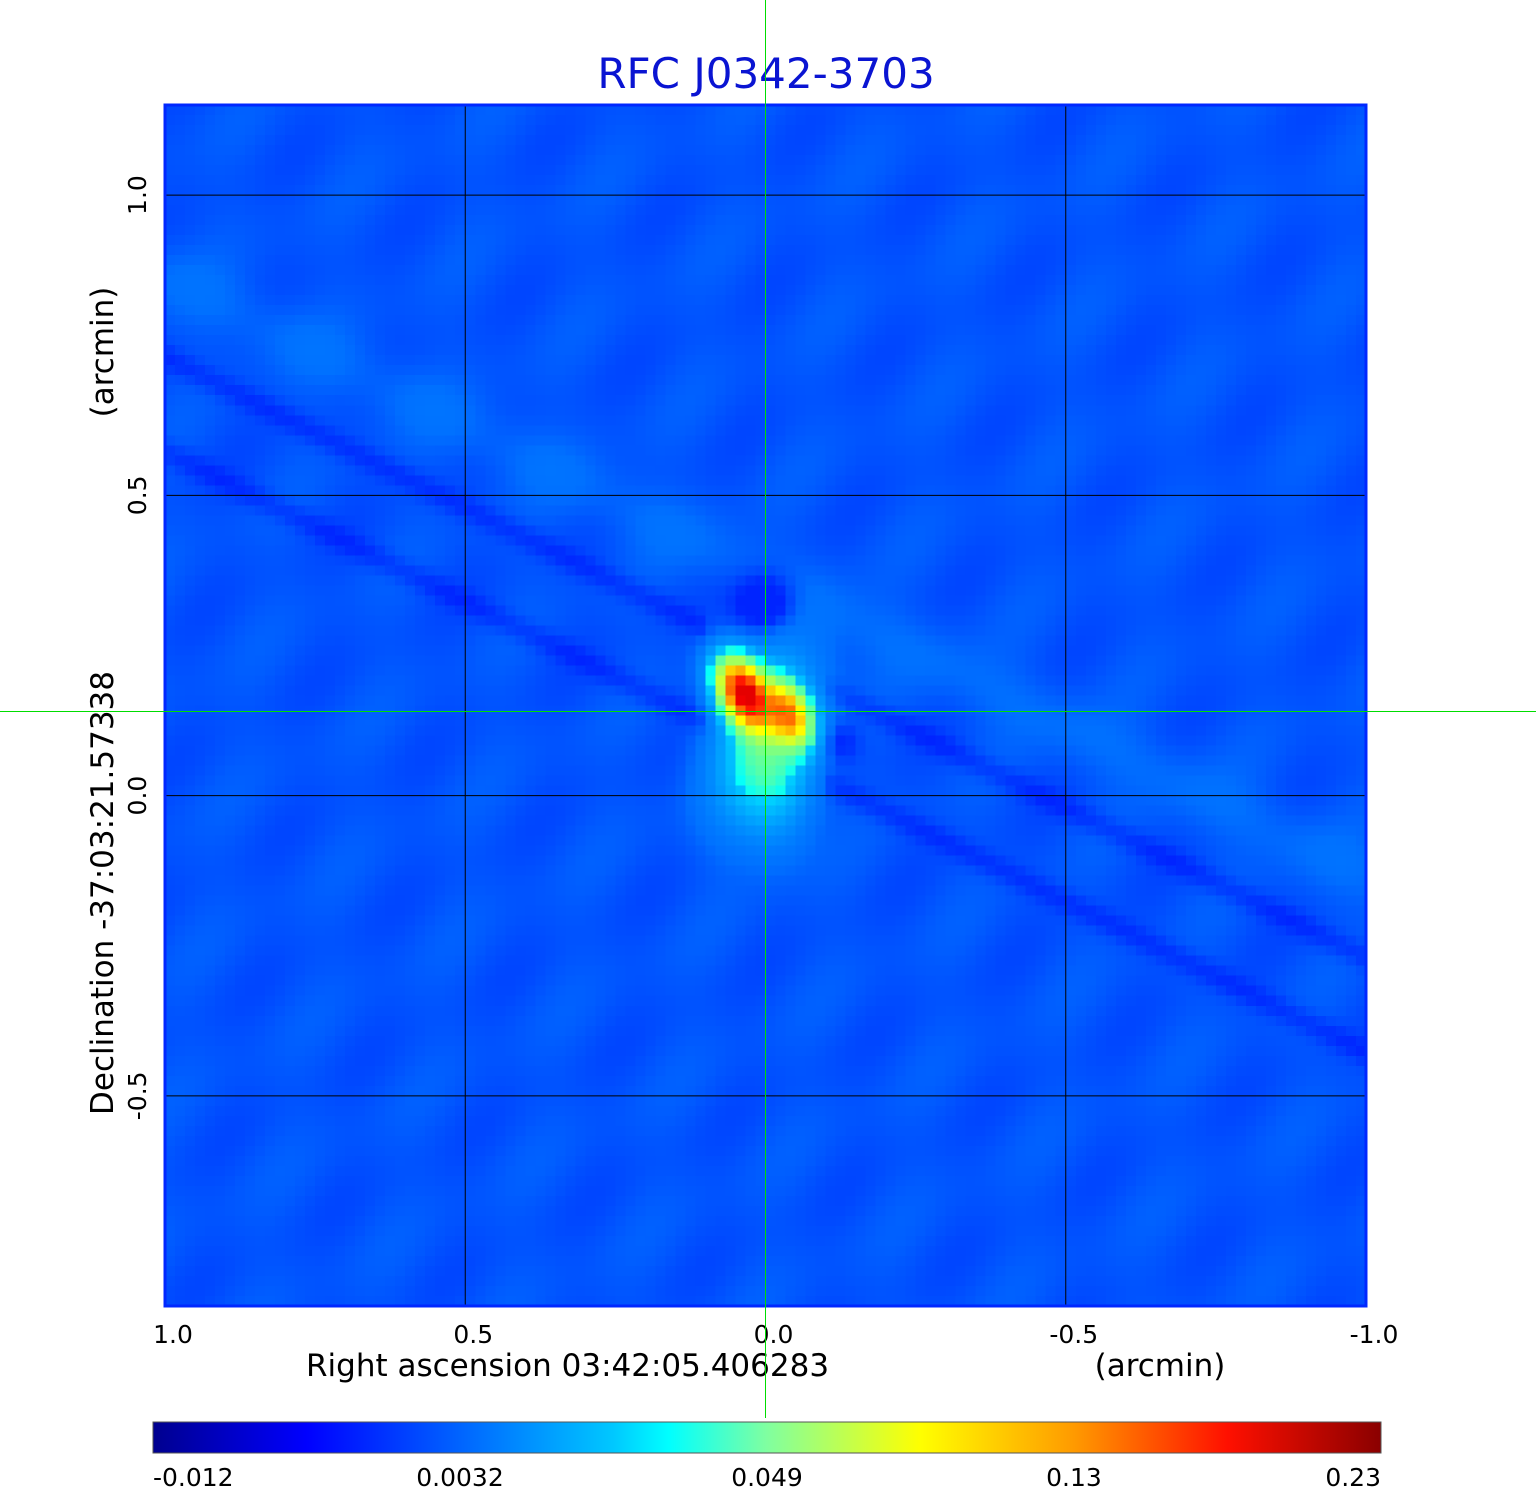 The height and width of the screenshot is (1511, 1536). Describe the element at coordinates (1074, 1477) in the screenshot. I see `colorbar-tick-label: 0.13` at that location.